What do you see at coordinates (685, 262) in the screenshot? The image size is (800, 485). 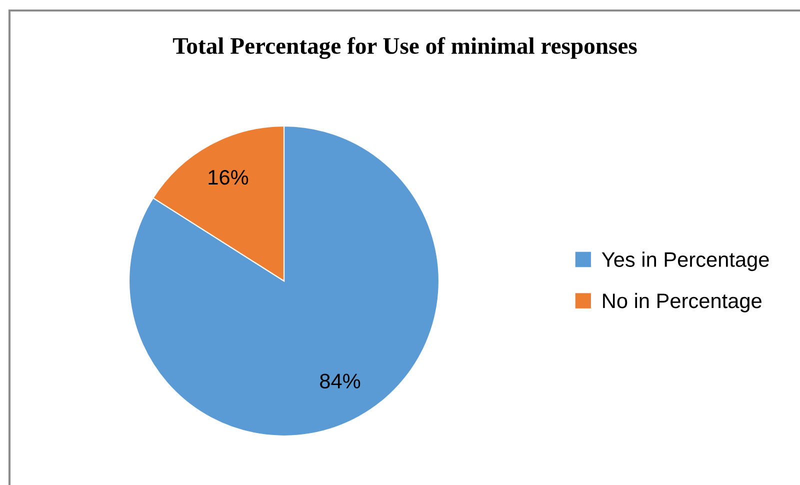 I see `legend-label: Yes in Percentage` at bounding box center [685, 262].